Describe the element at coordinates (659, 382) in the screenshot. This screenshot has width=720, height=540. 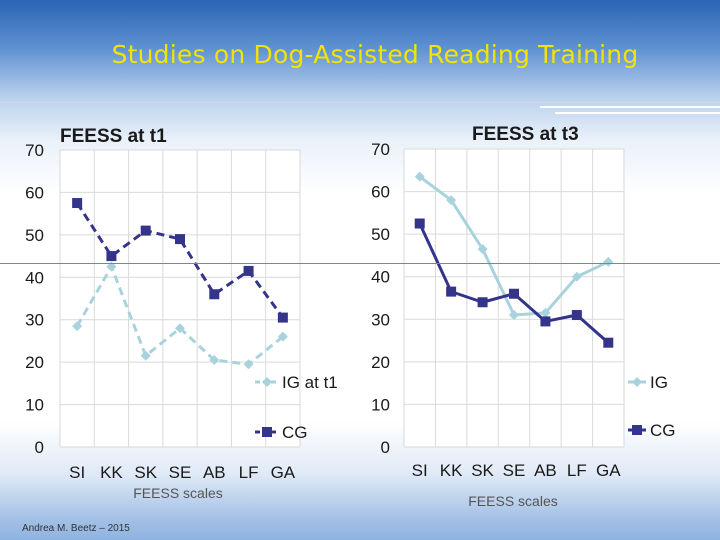
I see `legend-label: IG` at that location.